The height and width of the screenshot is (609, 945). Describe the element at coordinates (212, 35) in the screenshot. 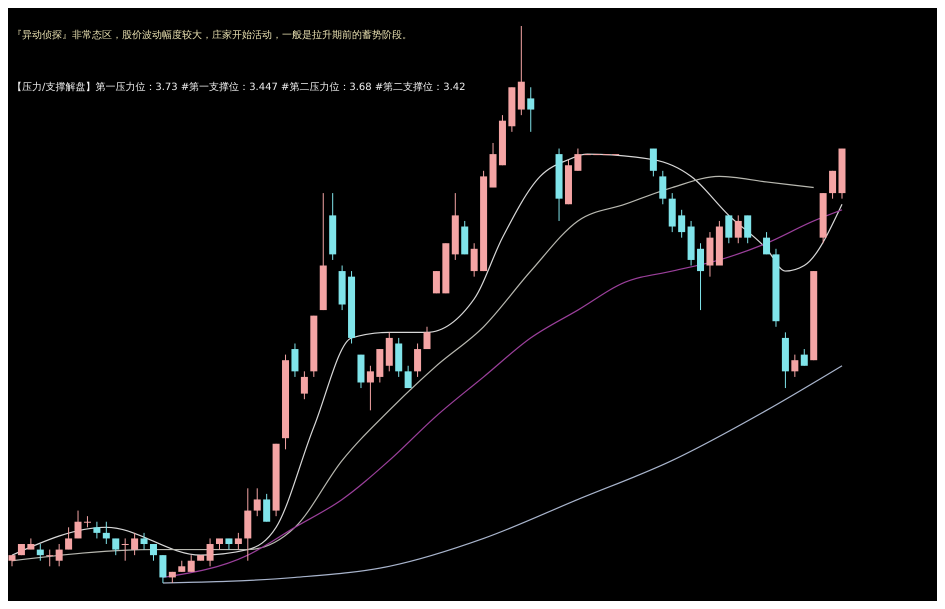

I see `annotation: 『异动侦探』非常态区，股价波动幅度较大，庄家开始活动，一般是拉升期前的蓄势阶段。` at that location.